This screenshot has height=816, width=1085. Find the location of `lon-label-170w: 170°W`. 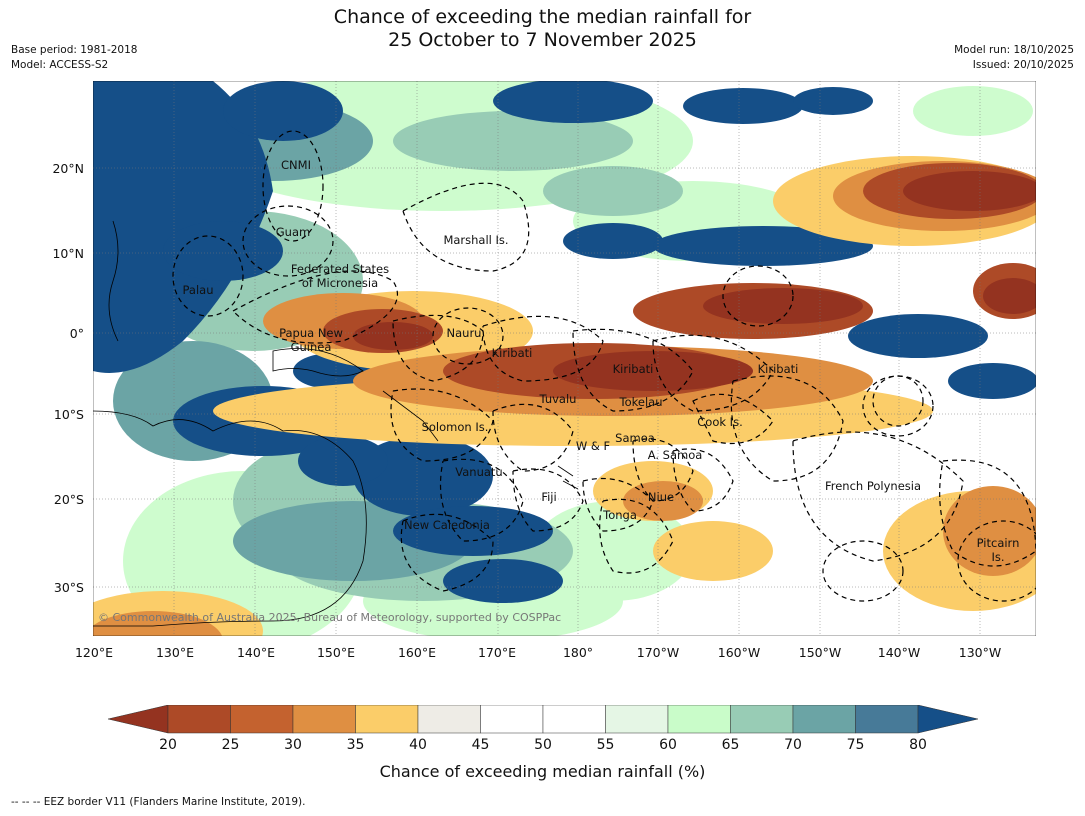

lon-label-170w: 170°W is located at coordinates (658, 652).